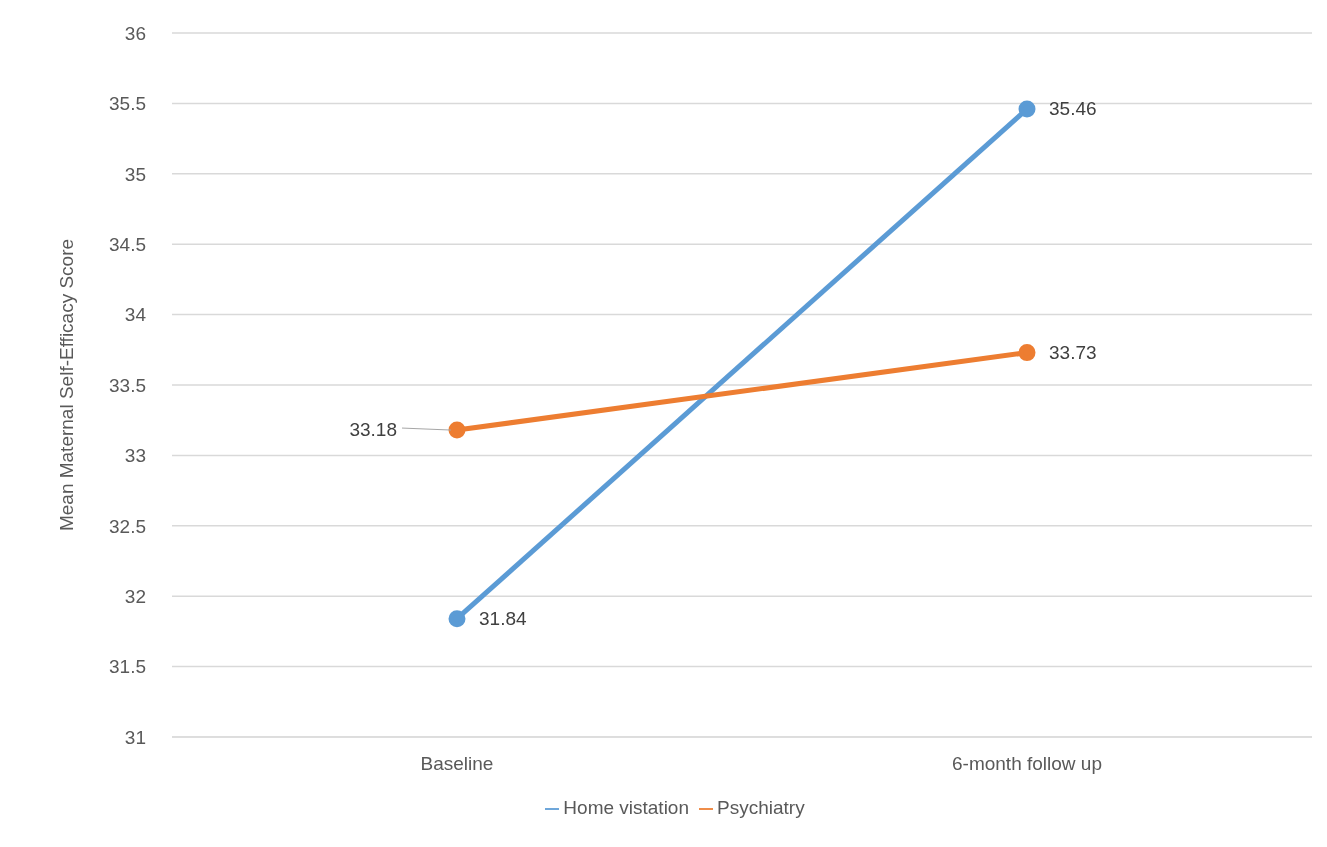 This screenshot has width=1327, height=847. Describe the element at coordinates (127, 104) in the screenshot. I see `y-tick-label: 35.5` at that location.